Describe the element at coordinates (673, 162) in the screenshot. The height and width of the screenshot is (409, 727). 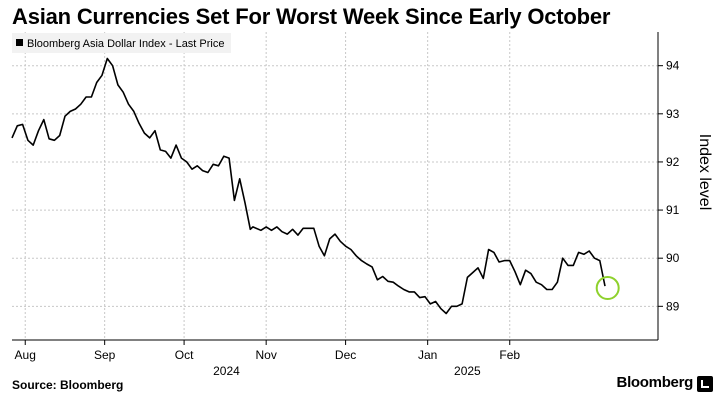
I see `y-tick-label: 92` at that location.